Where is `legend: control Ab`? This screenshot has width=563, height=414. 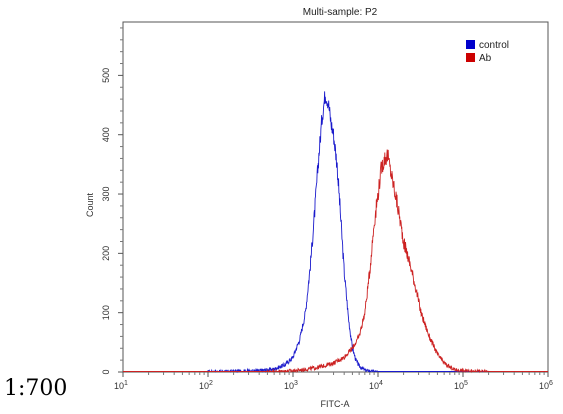
legend: control Ab is located at coordinates (487, 52).